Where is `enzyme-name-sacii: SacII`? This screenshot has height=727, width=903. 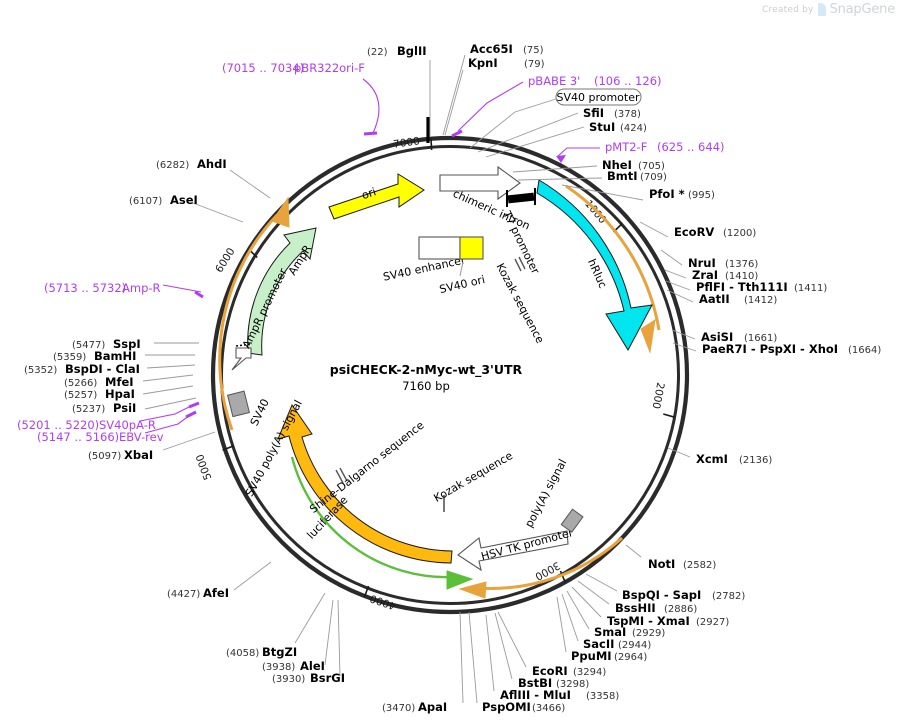
enzyme-name-sacii: SacII is located at coordinates (598, 644).